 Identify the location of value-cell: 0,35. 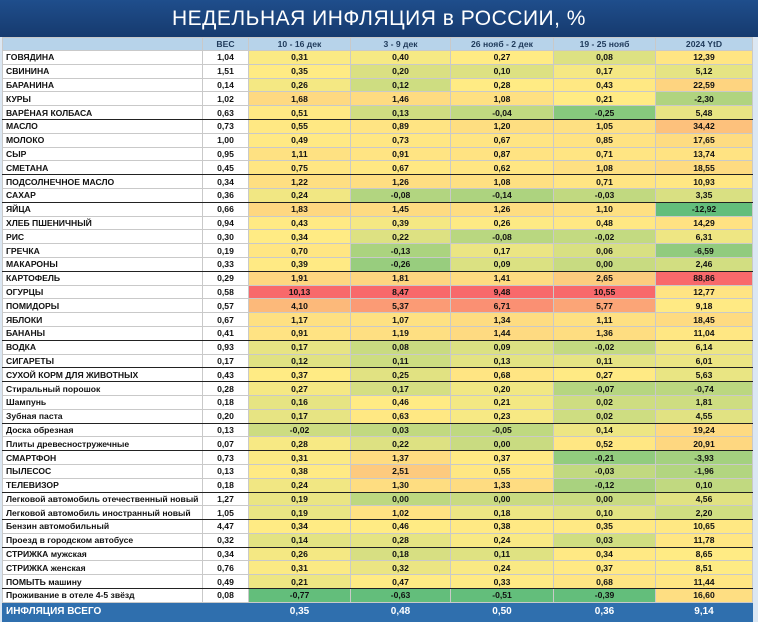
(604, 526).